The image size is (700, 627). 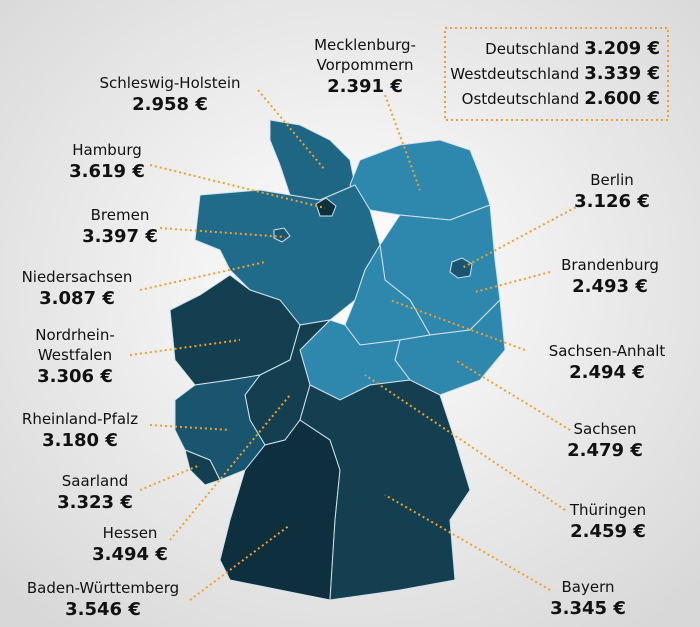 What do you see at coordinates (120, 215) in the screenshot?
I see `state-name: Bremen` at bounding box center [120, 215].